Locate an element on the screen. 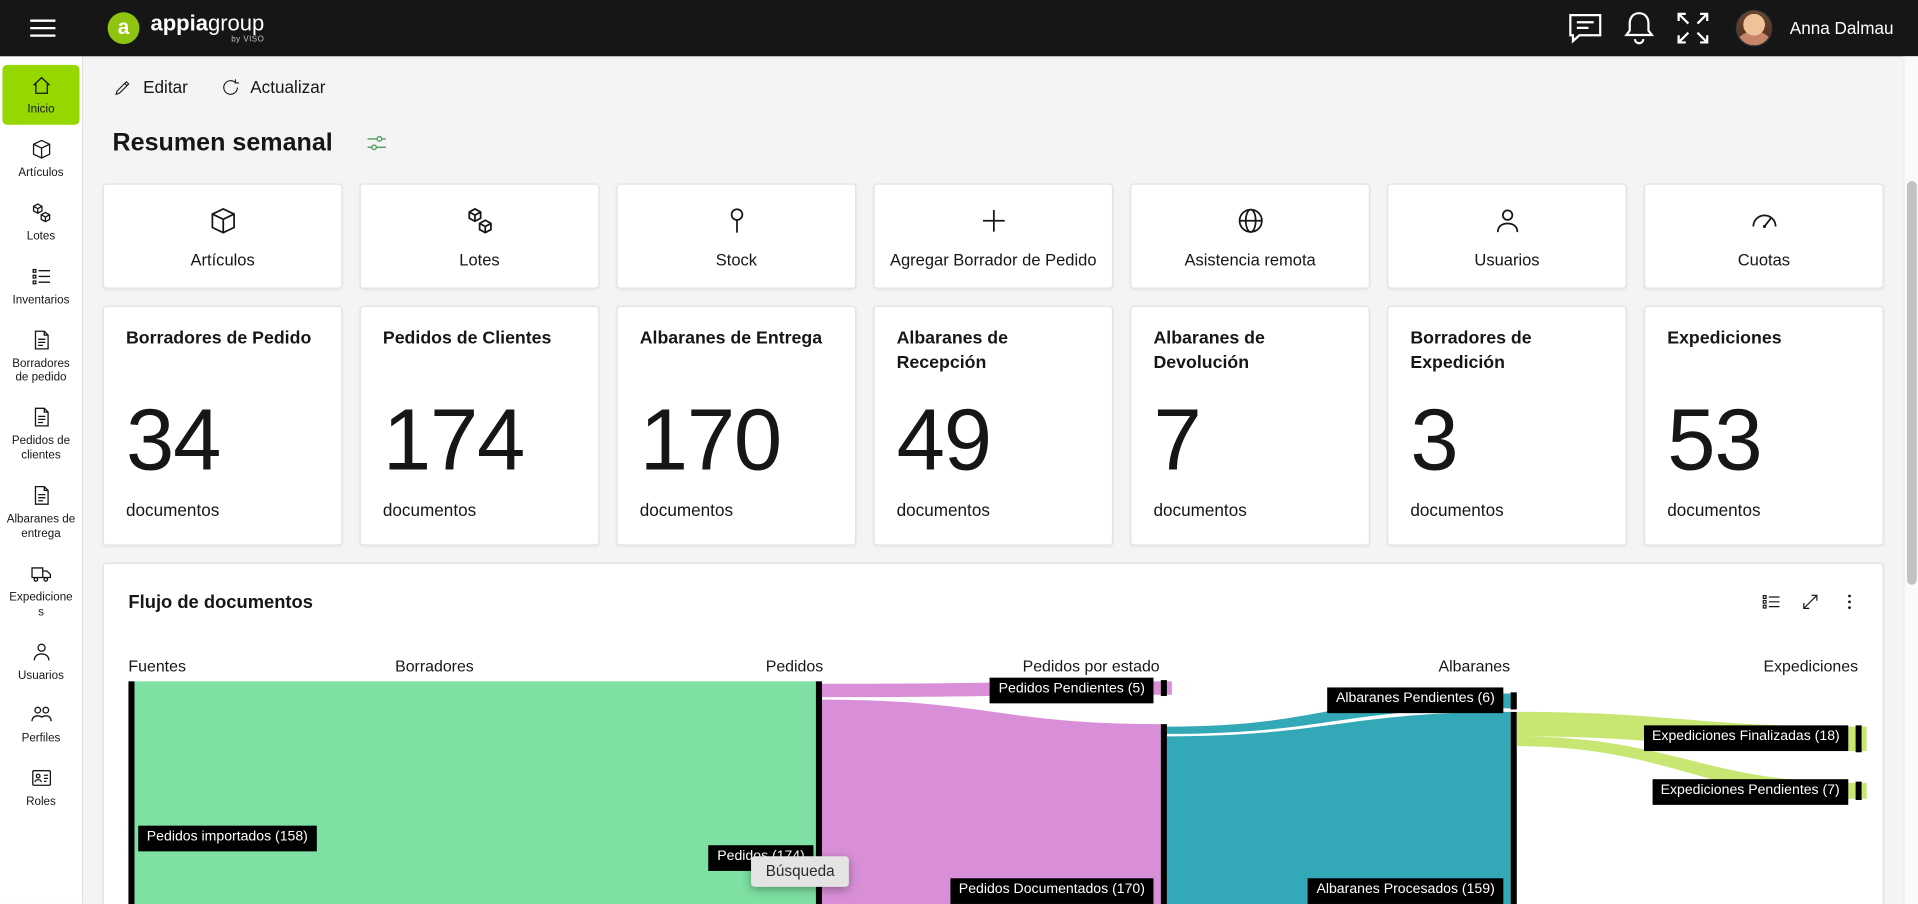 The height and width of the screenshot is (904, 1918). sidebar-item-label: Inicio is located at coordinates (41, 109).